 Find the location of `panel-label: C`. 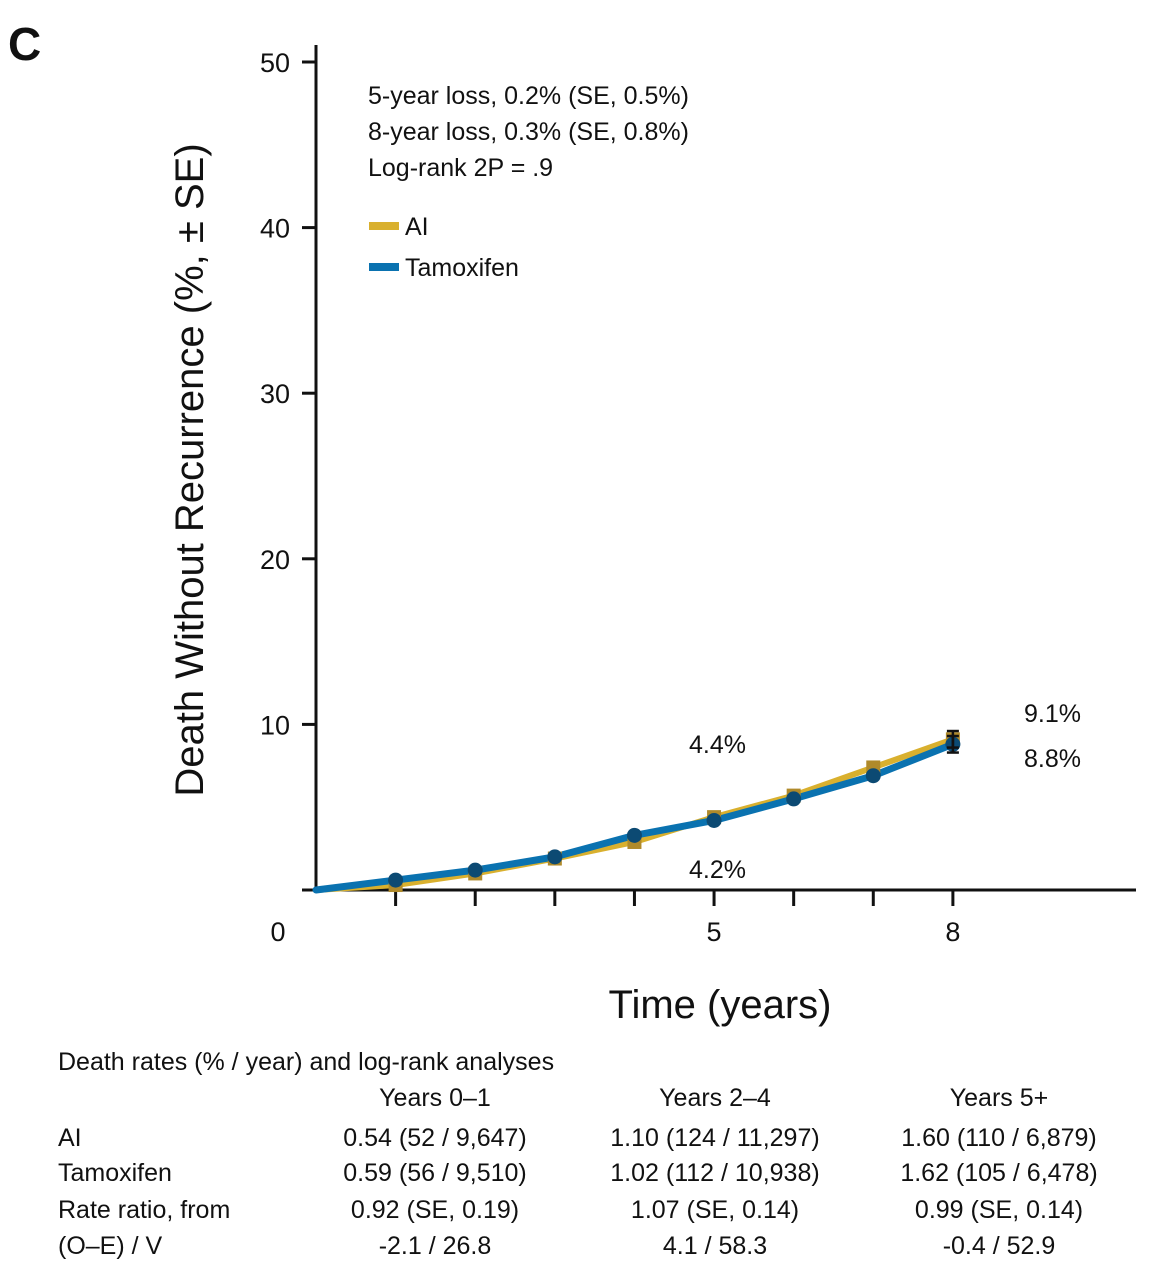

panel-label: C is located at coordinates (24, 44).